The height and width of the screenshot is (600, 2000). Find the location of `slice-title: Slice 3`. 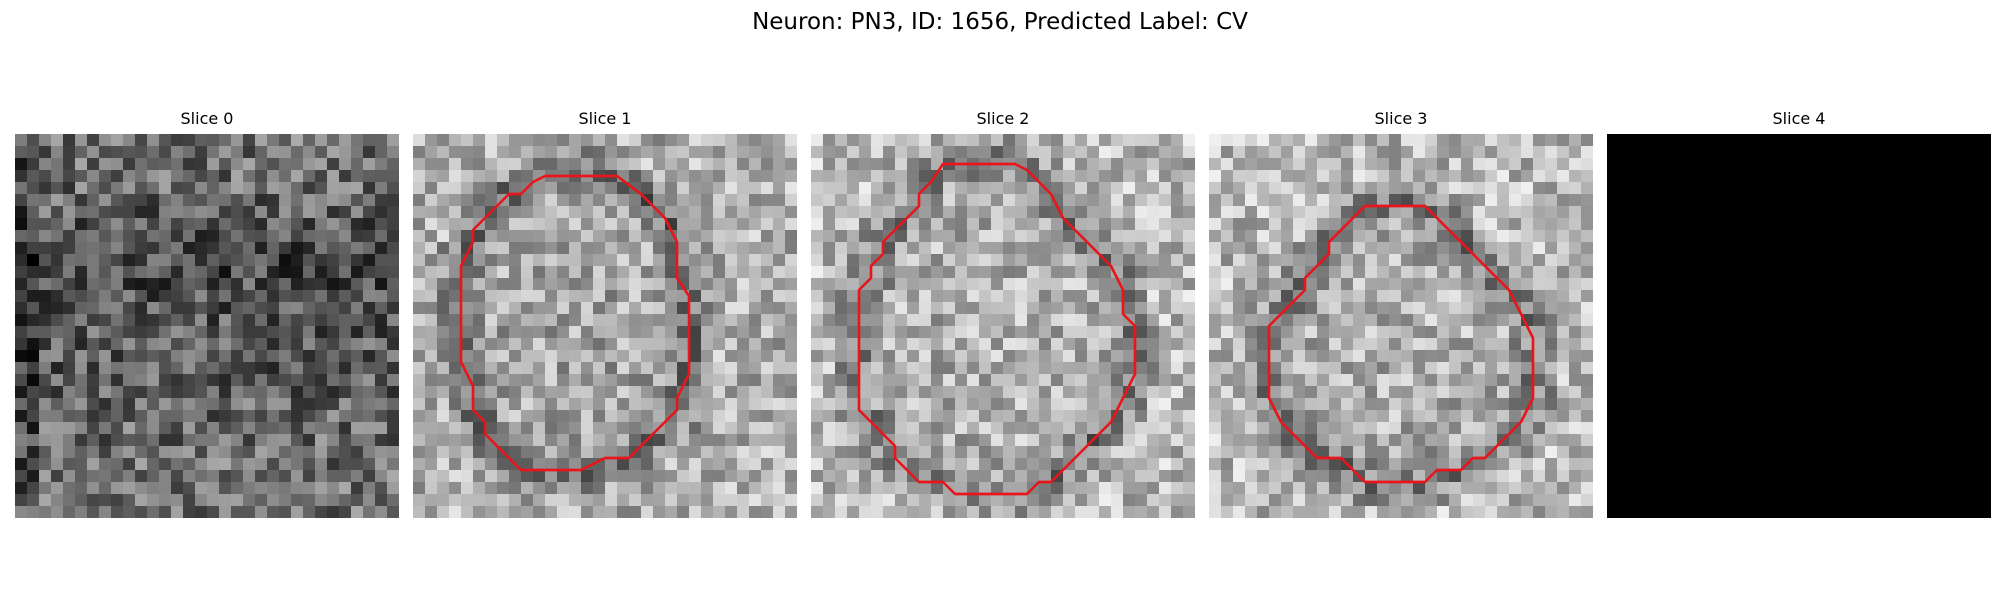

slice-title: Slice 3 is located at coordinates (1401, 118).